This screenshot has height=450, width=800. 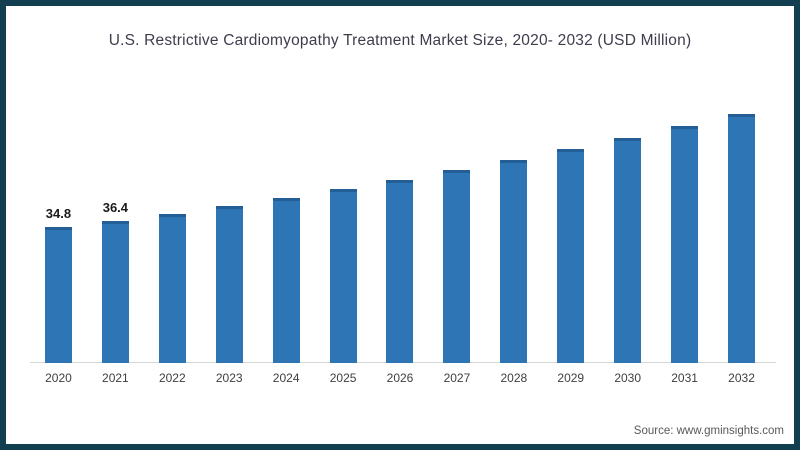 What do you see at coordinates (115, 207) in the screenshot?
I see `bar-value-label: 36.4` at bounding box center [115, 207].